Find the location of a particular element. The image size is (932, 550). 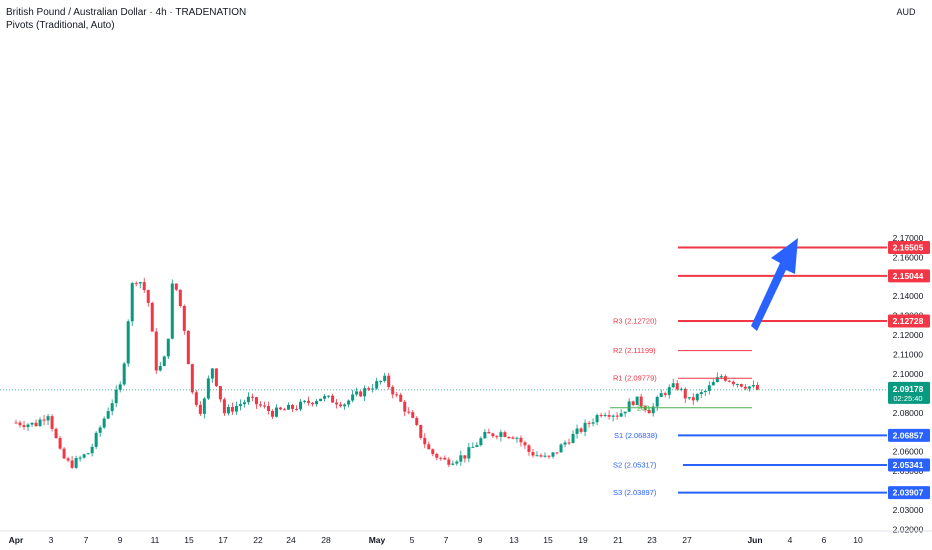

indicator-label: Pivots (Traditional, Auto) is located at coordinates (60, 25).